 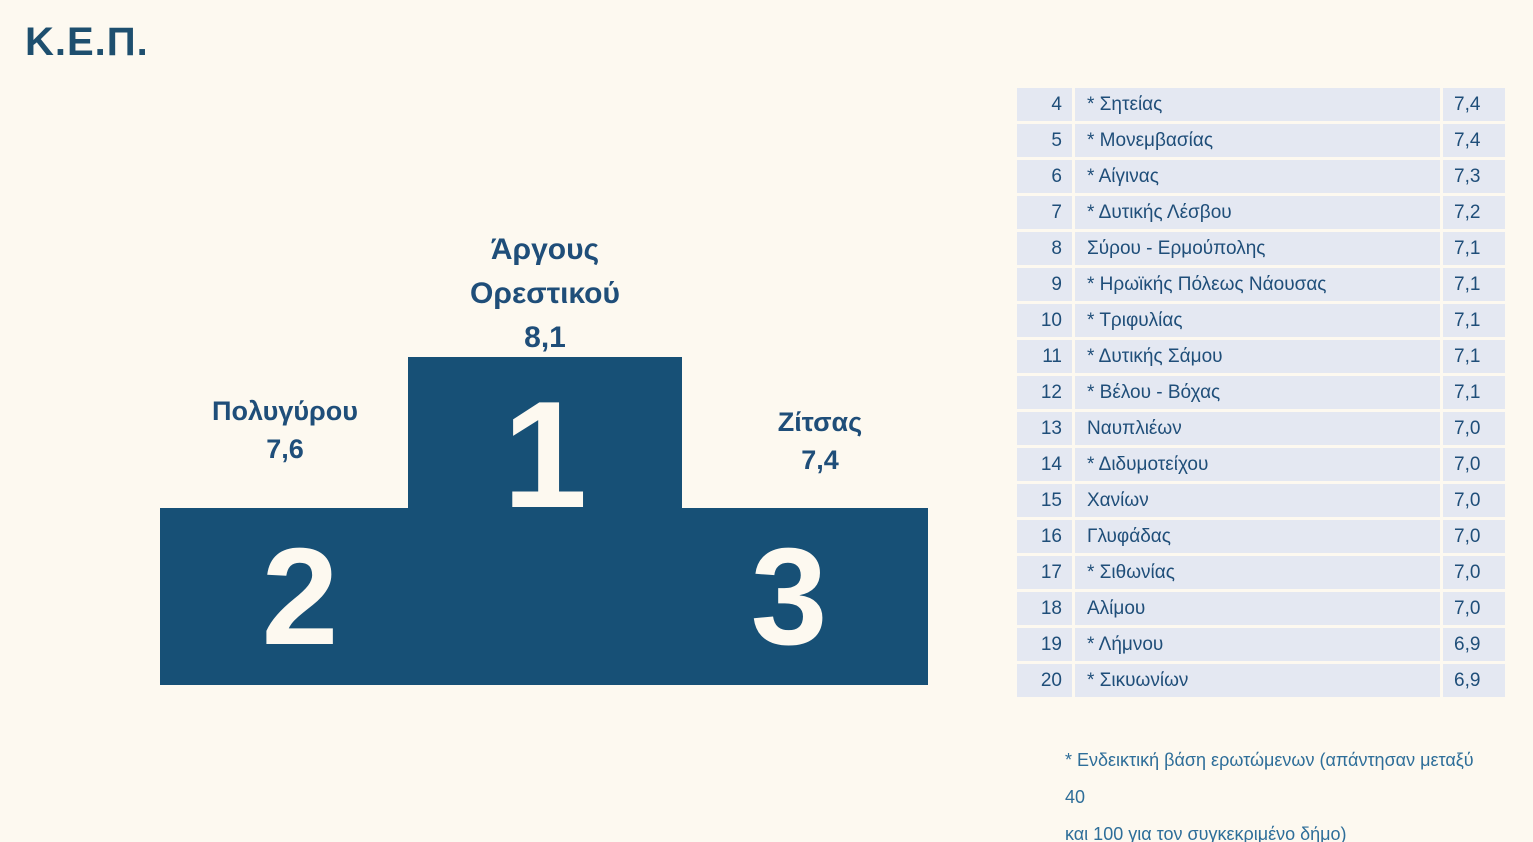 I want to click on rank-cell: 19, so click(x=1044, y=644).